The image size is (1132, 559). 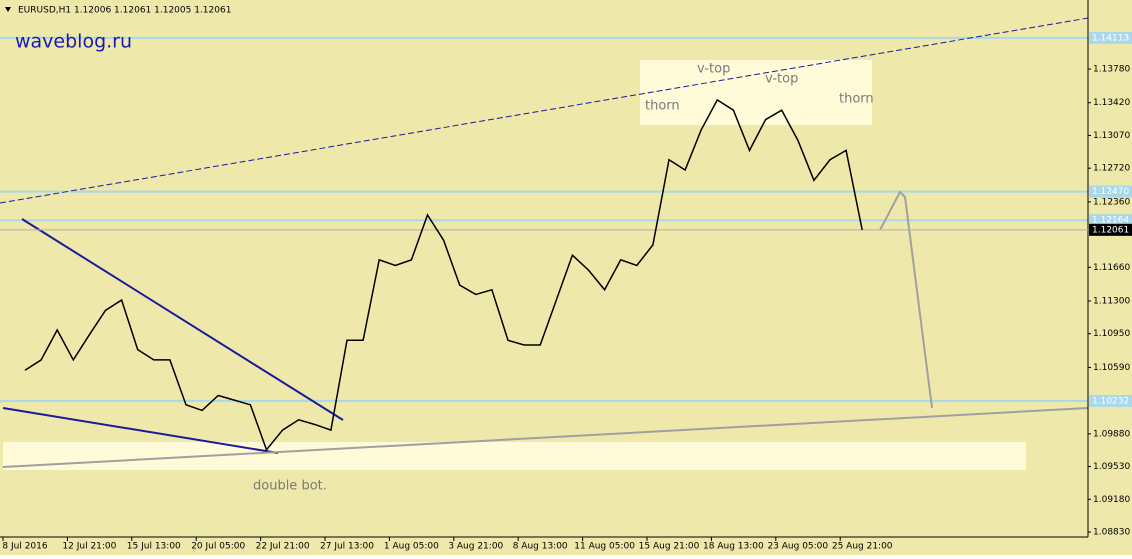 I want to click on x-tick-label: 20 Jul 05:00, so click(x=218, y=547).